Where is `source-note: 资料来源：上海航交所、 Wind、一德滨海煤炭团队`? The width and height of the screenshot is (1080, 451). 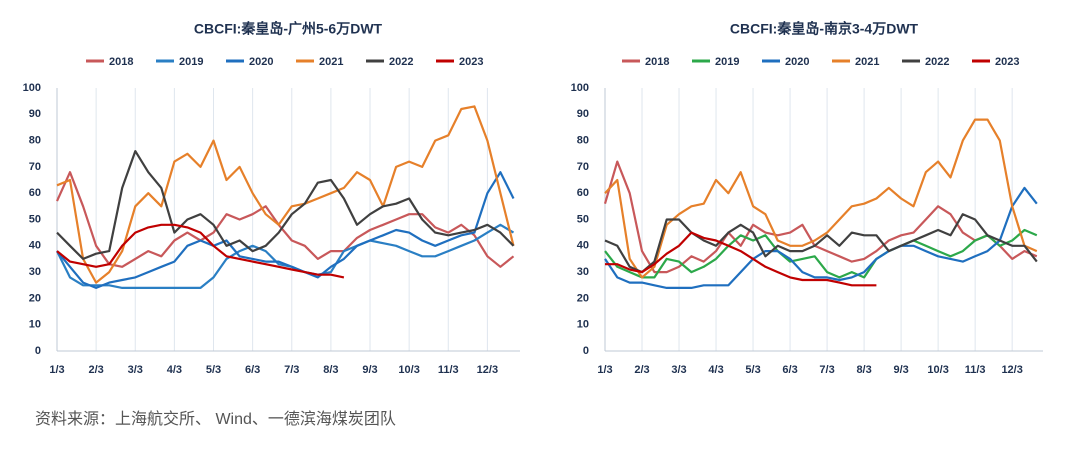
source-note: 资料来源：上海航交所、 Wind、一德滨海煤炭团队 is located at coordinates (215, 419).